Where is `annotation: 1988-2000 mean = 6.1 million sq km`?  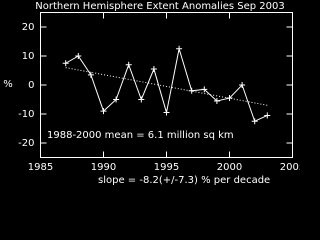 annotation: 1988-2000 mean = 6.1 million sq km is located at coordinates (140, 135).